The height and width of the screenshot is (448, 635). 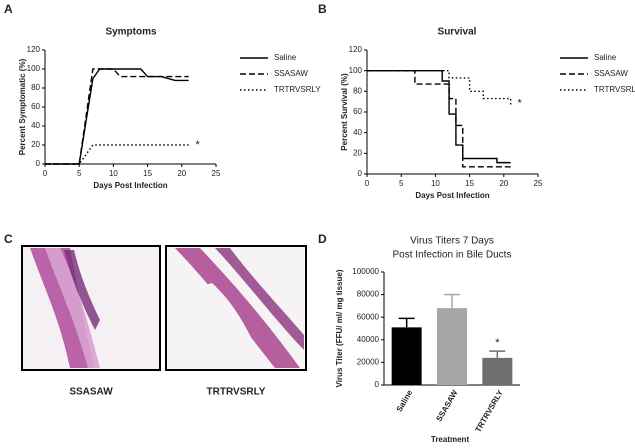 What do you see at coordinates (236, 392) in the screenshot?
I see `image-caption: TRTRVSRLY` at bounding box center [236, 392].